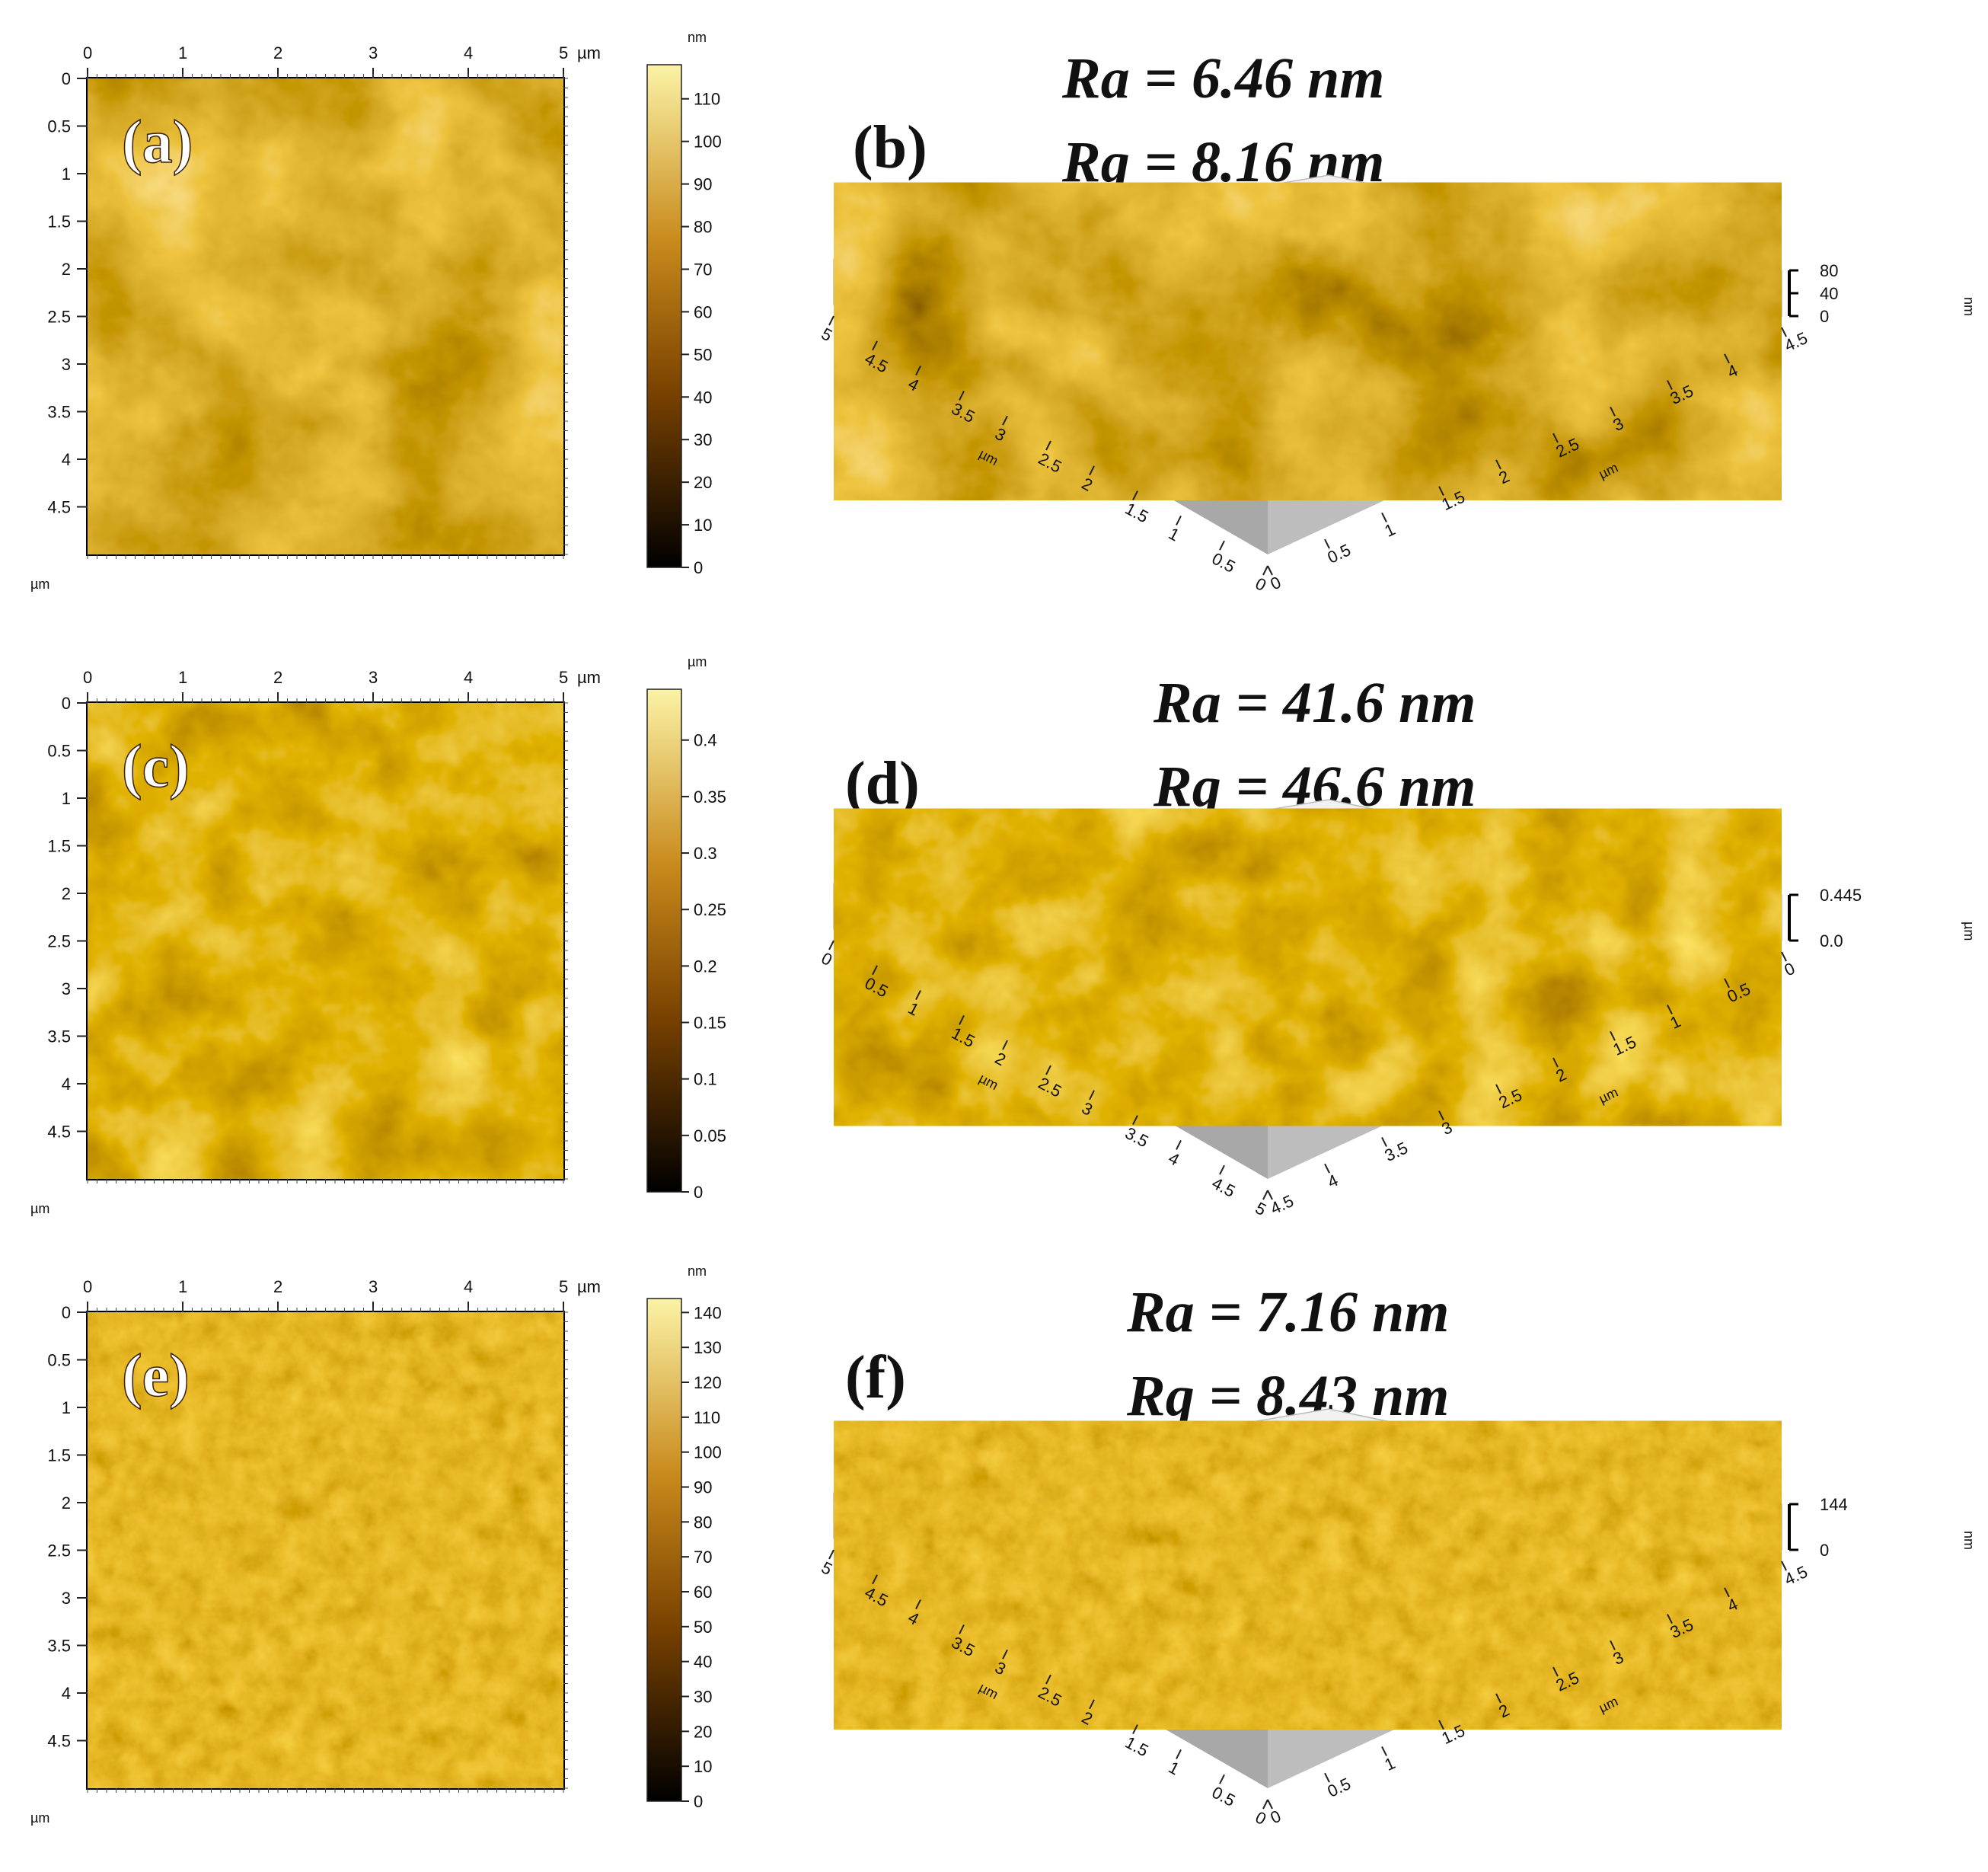 The width and height of the screenshot is (1988, 1872). Describe the element at coordinates (1829, 270) in the screenshot. I see `z-tick-label: 80` at that location.